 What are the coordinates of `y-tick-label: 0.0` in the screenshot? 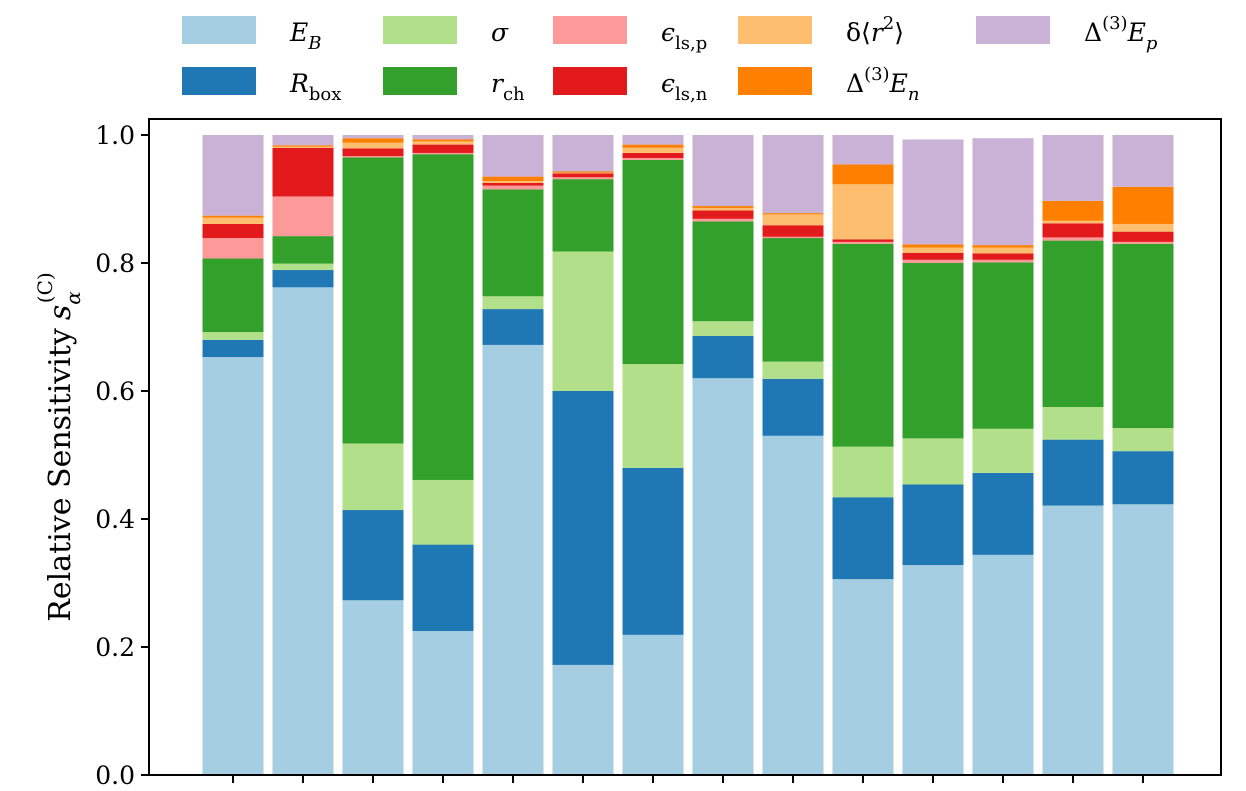 It's located at (115, 775).